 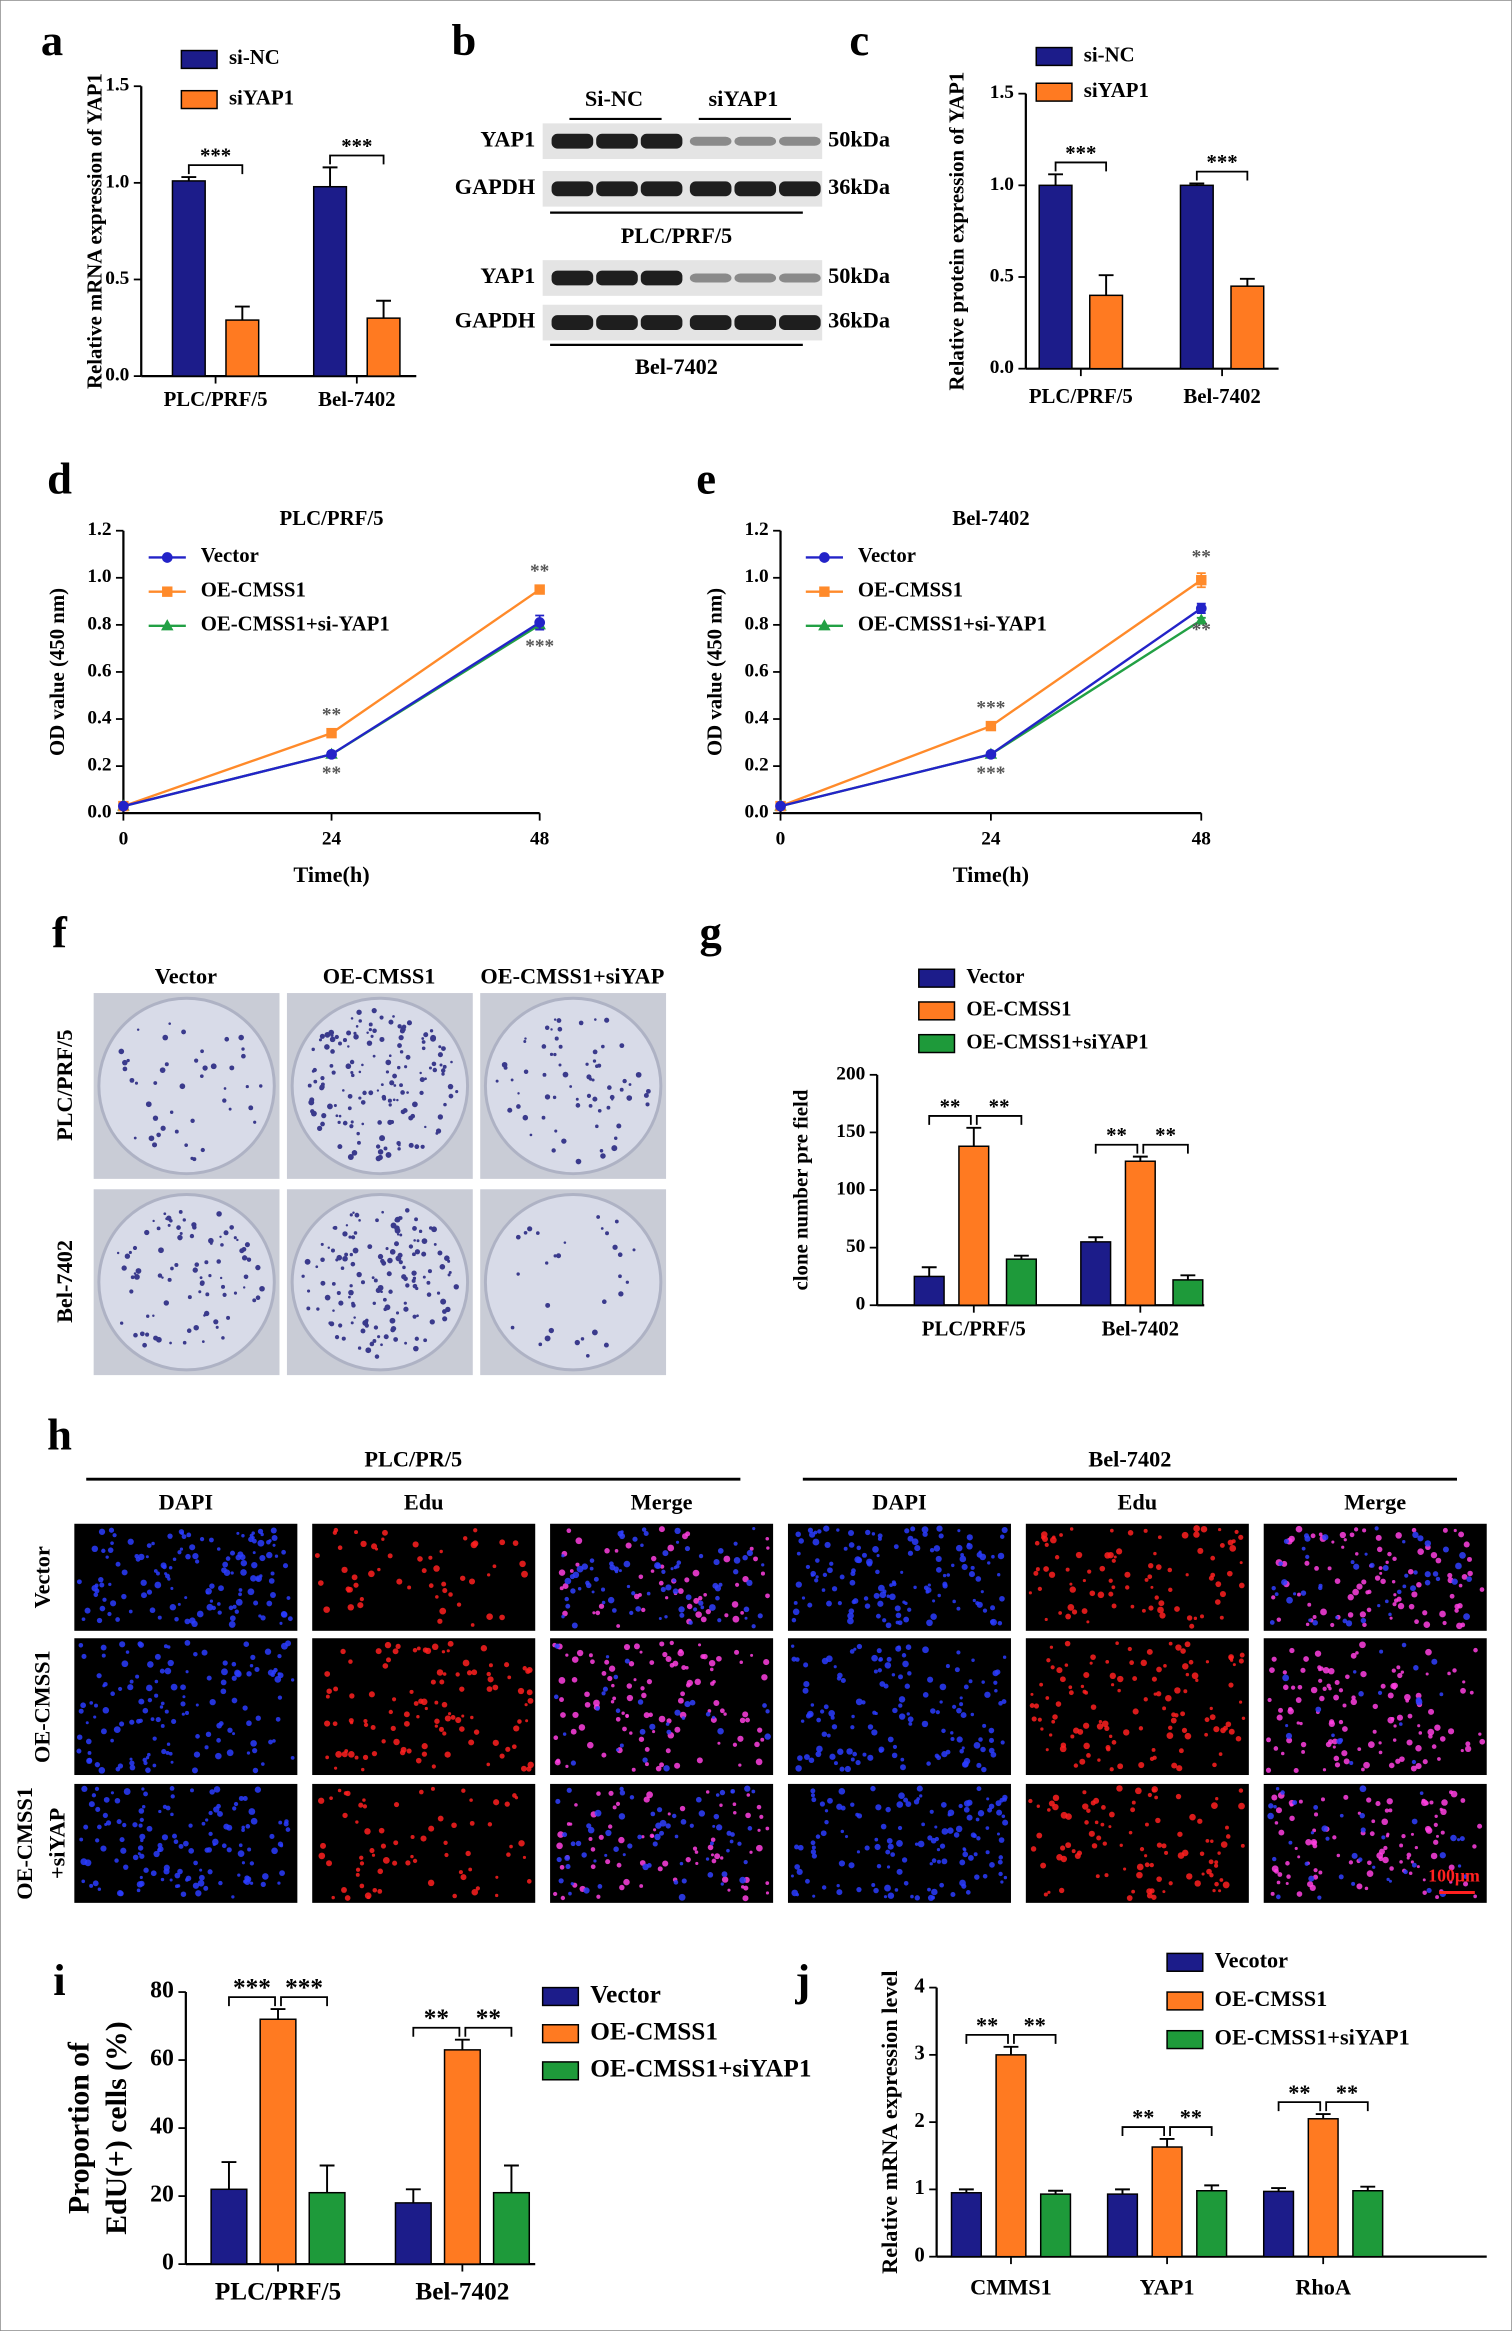 I want to click on y-tick-label: 0.0, so click(x=99, y=812).